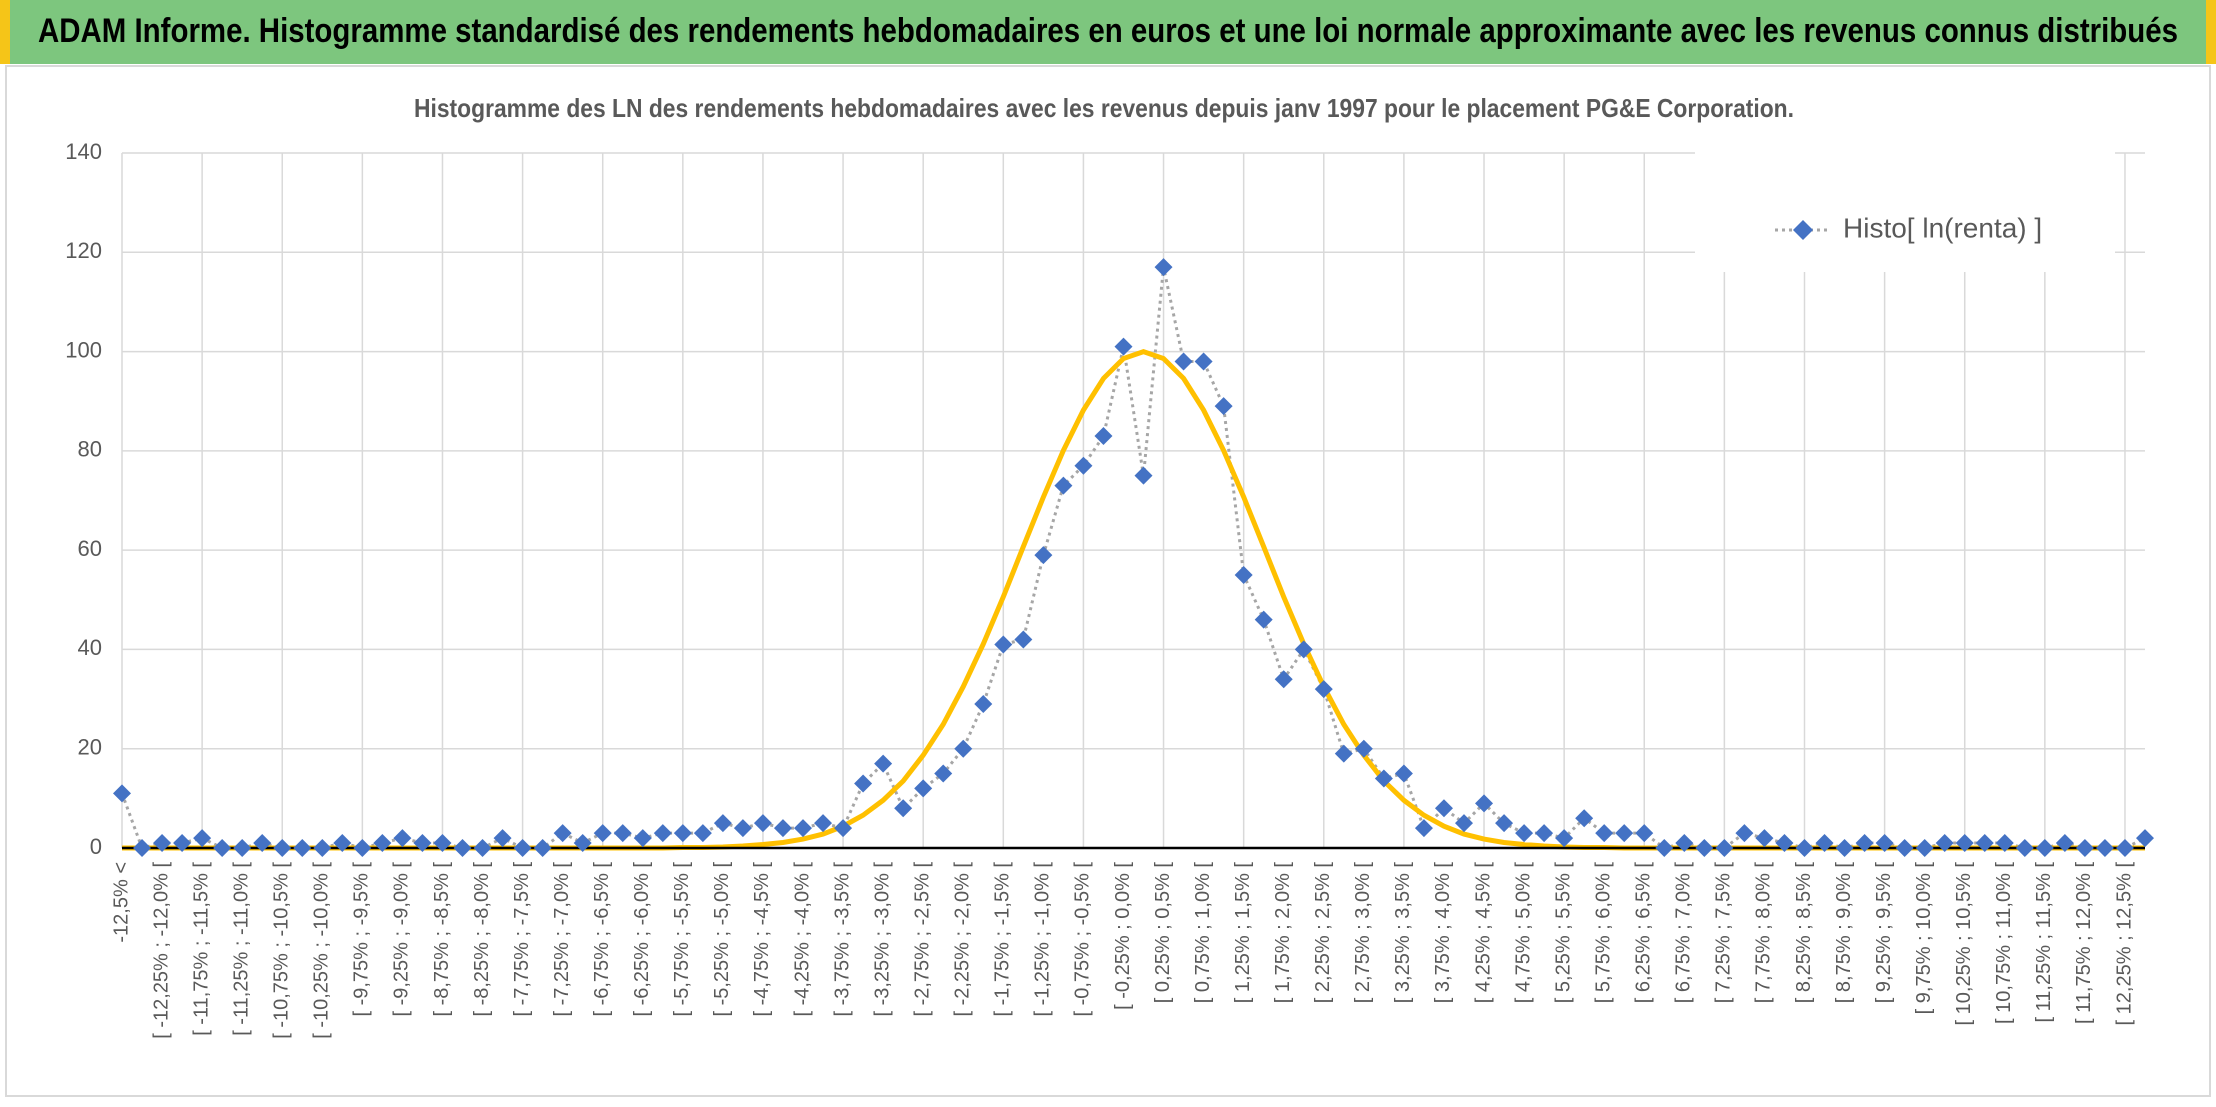 Image resolution: width=2216 pixels, height=1107 pixels. I want to click on legend-box, so click(1905, 204).